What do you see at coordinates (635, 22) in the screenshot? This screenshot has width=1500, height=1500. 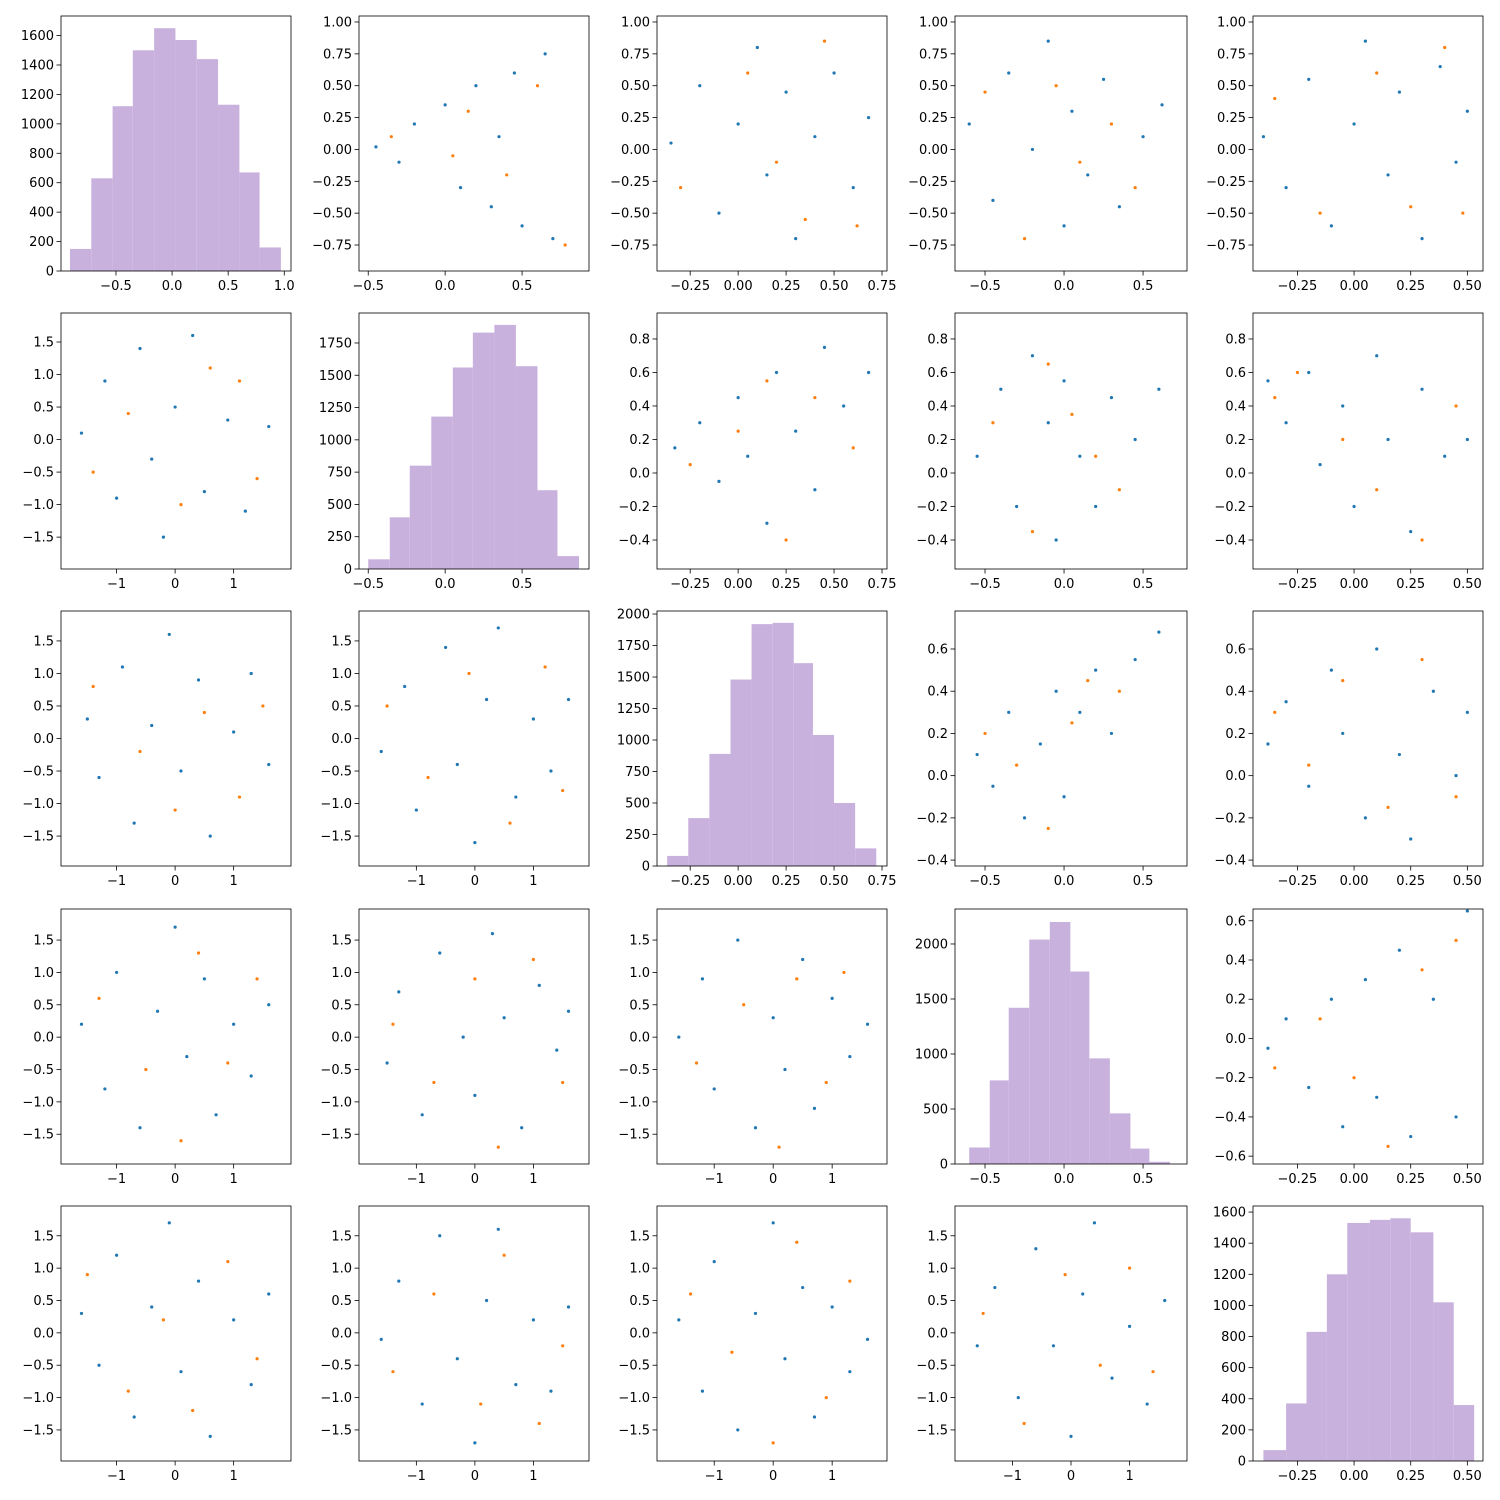 I see `y-tick-label: 1.00` at bounding box center [635, 22].